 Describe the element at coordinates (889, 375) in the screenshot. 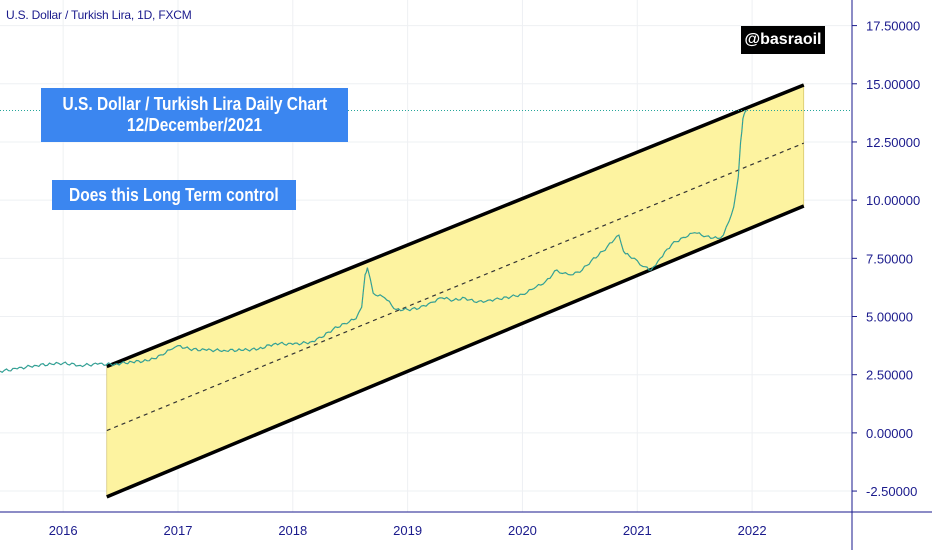

I see `y-tick-label: 2.50000` at that location.